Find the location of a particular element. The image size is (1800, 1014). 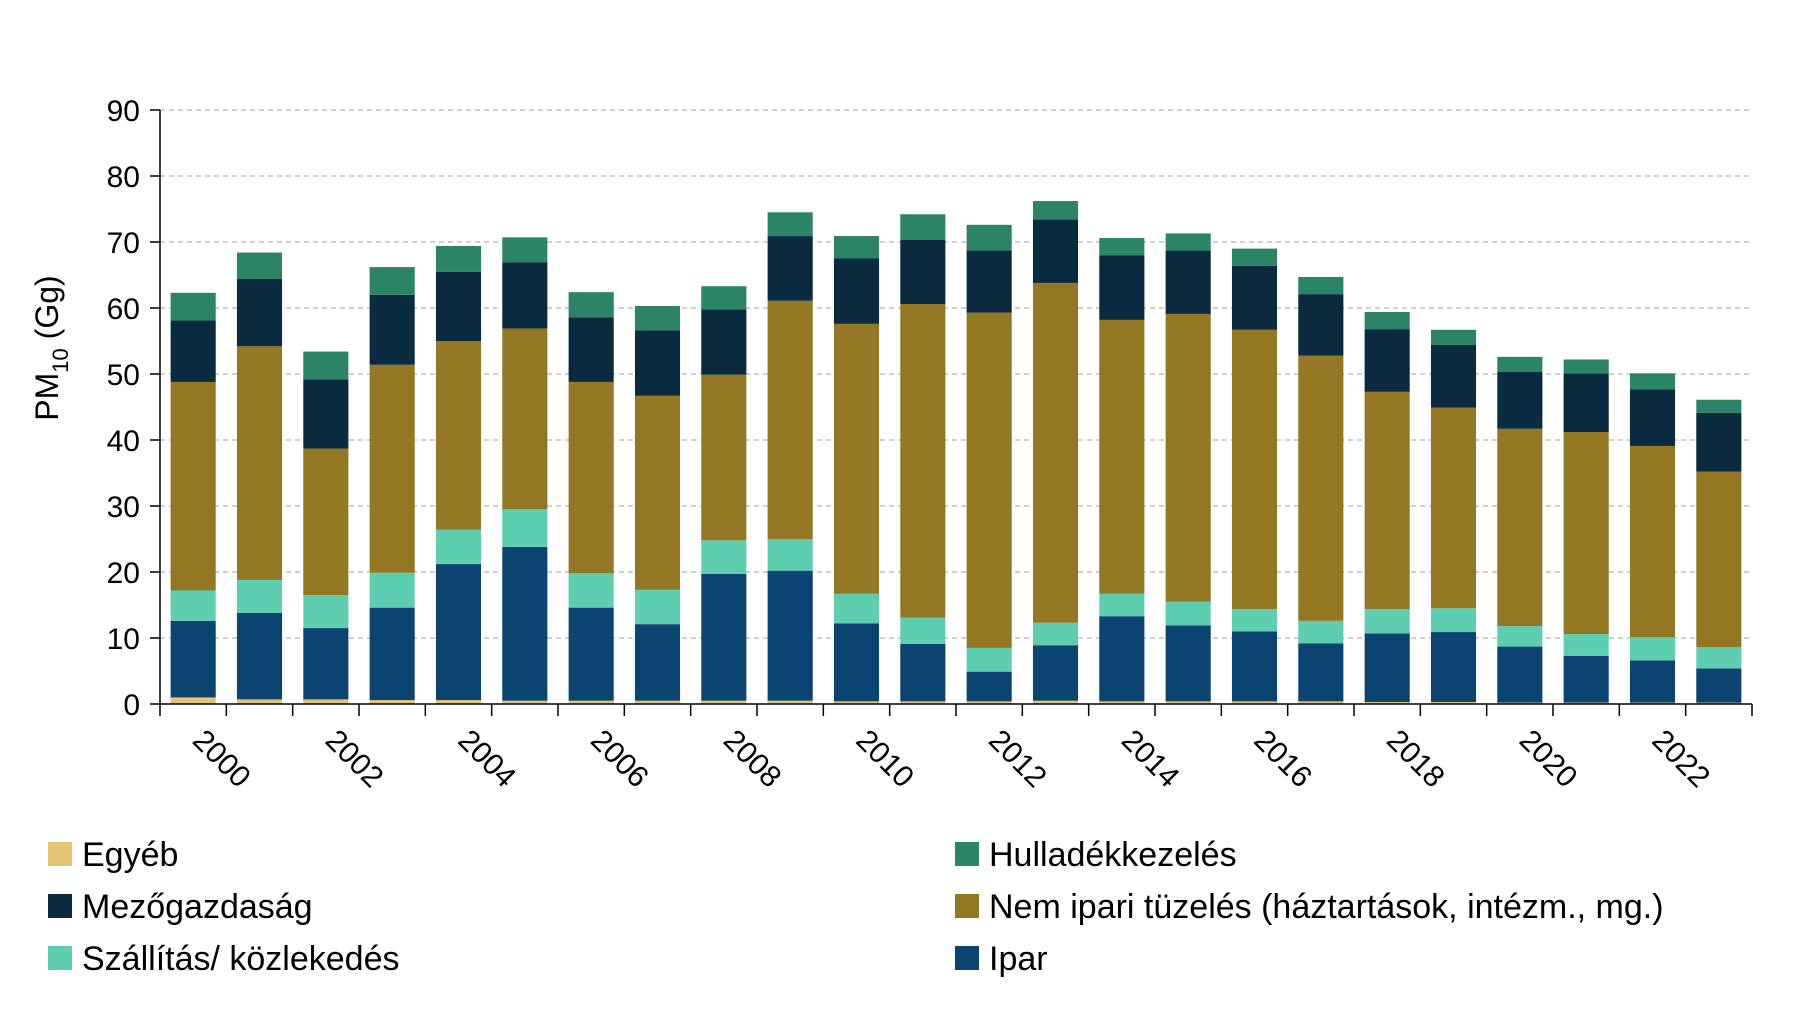

bar-stack-2016 is located at coordinates (1254, 476).